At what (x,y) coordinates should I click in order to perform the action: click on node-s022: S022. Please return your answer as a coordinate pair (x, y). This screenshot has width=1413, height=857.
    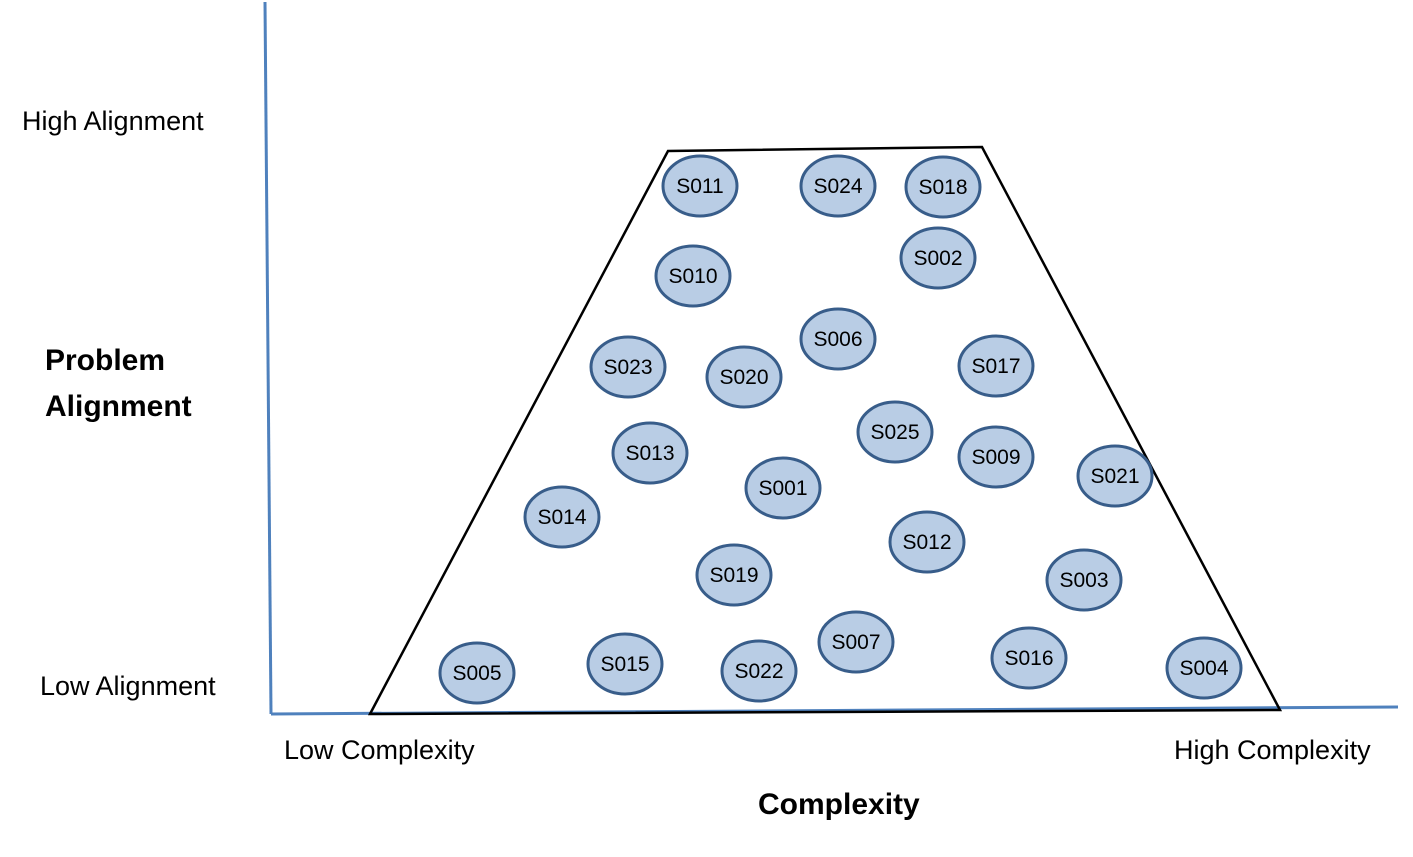
    Looking at the image, I should click on (759, 671).